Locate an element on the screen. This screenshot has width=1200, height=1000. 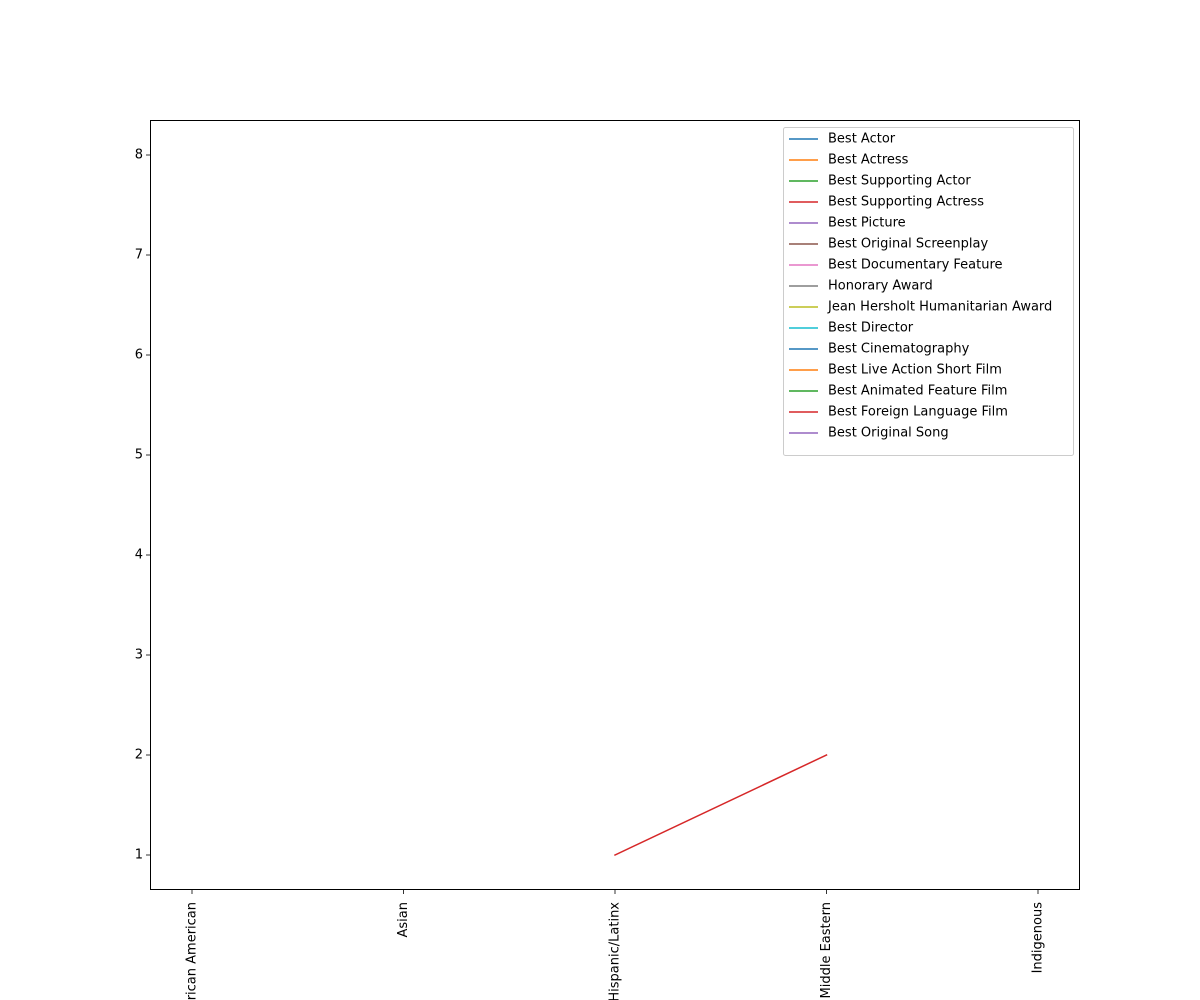
legend-label-14: Best Original Song is located at coordinates (888, 433).